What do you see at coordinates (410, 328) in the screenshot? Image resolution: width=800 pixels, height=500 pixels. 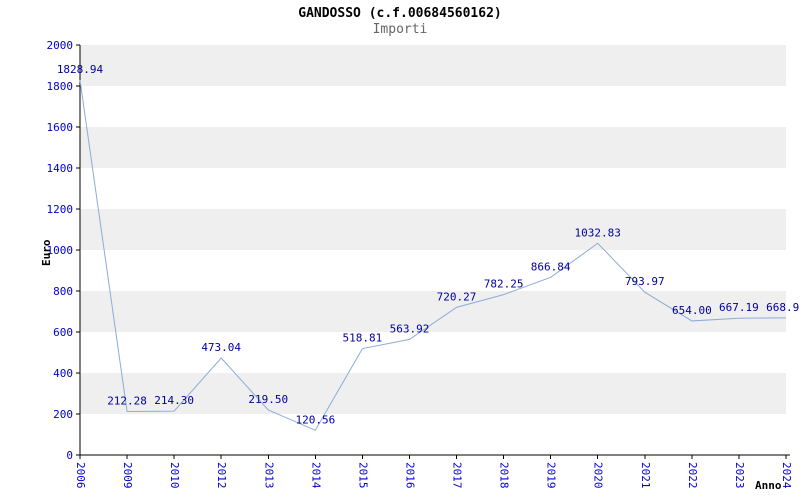 I see `point-value-label: 563.92` at bounding box center [410, 328].